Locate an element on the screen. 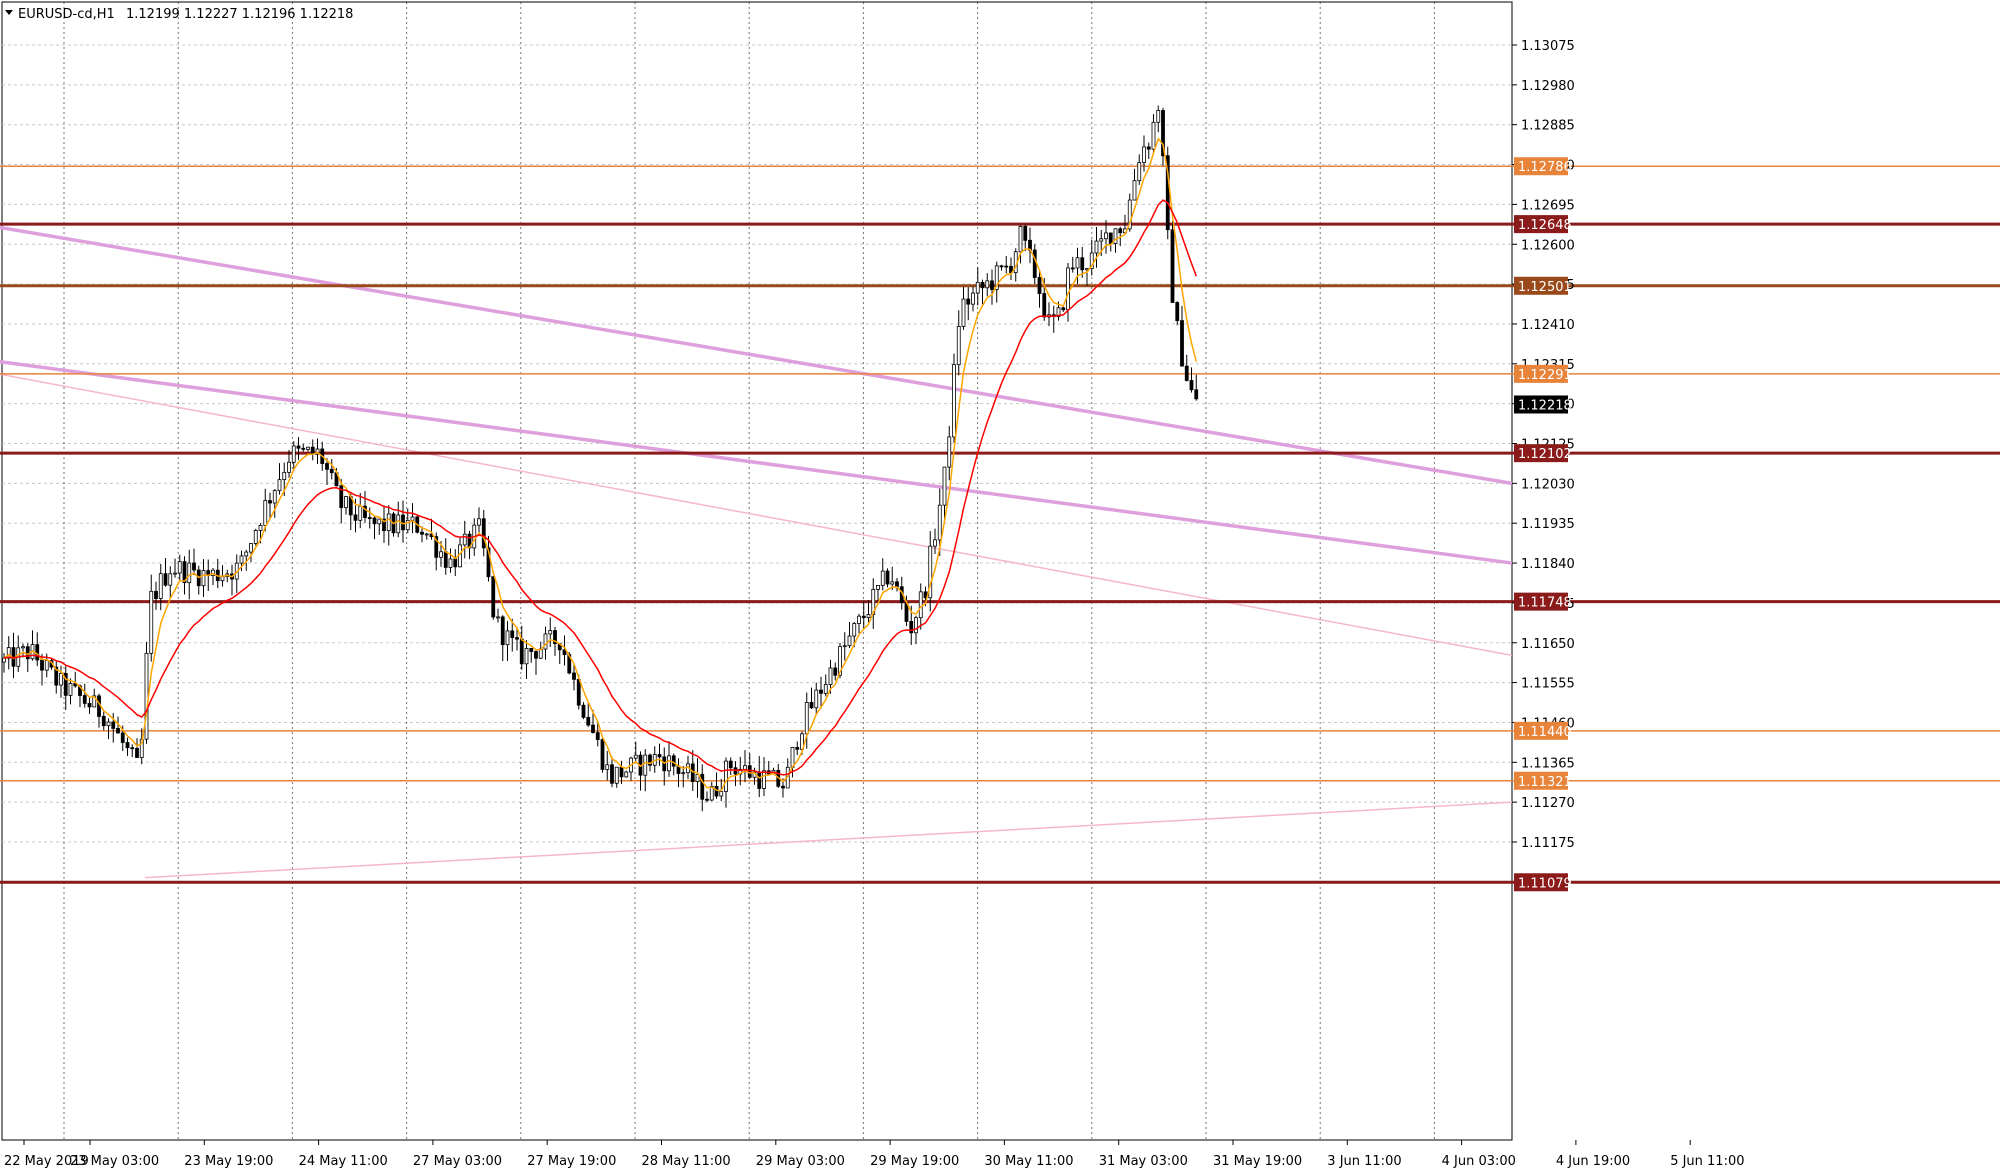  x-tick-label: 22 May 2019 is located at coordinates (46, 1161).